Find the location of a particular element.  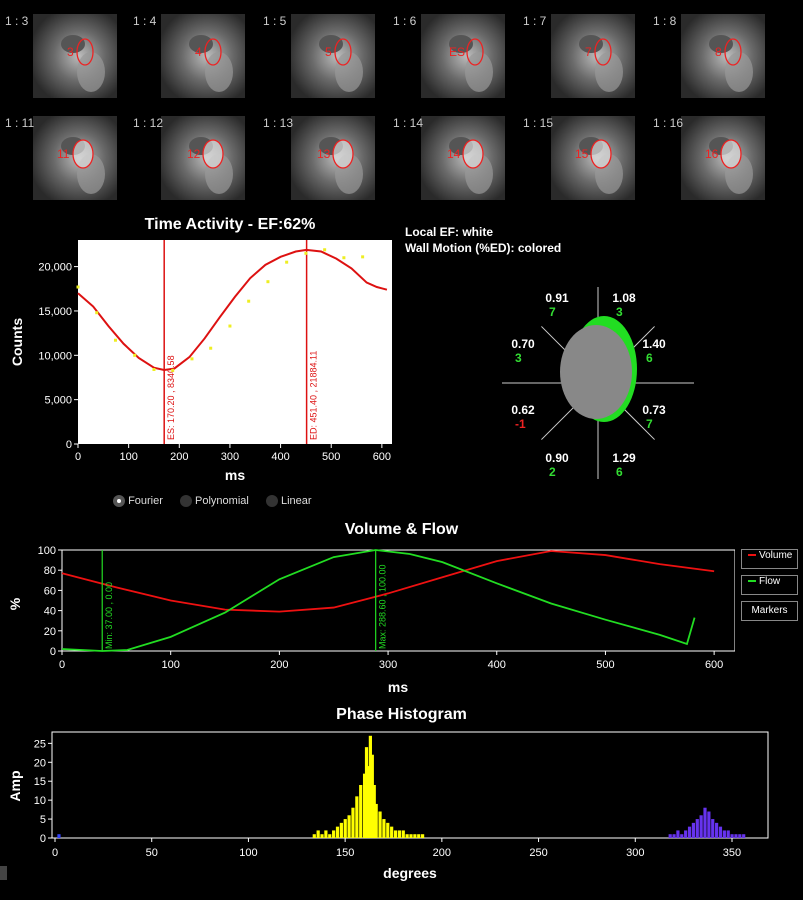

frame-thumbnail: 1 : 11 11 is located at coordinates (61, 158).